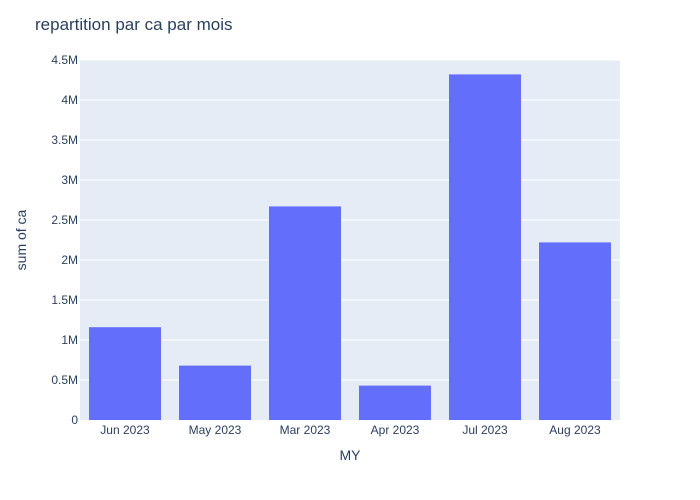 This screenshot has width=700, height=500. I want to click on x-tick-label: May 2023, so click(215, 430).